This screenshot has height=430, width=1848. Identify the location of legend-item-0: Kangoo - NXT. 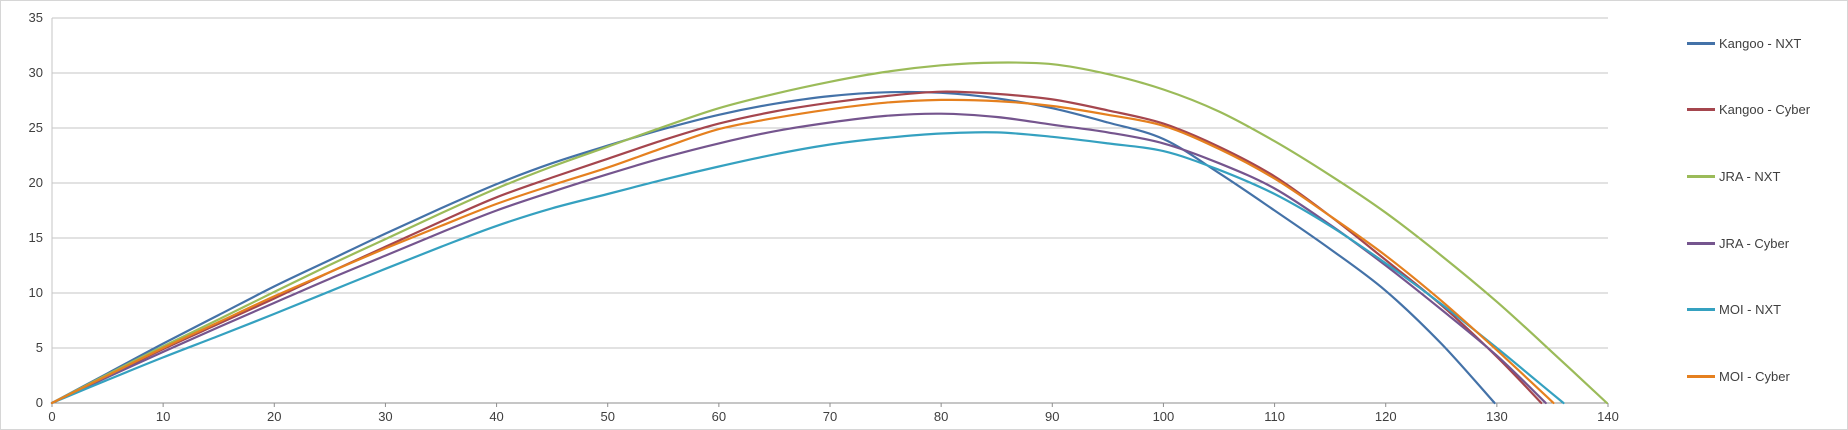
(1744, 43).